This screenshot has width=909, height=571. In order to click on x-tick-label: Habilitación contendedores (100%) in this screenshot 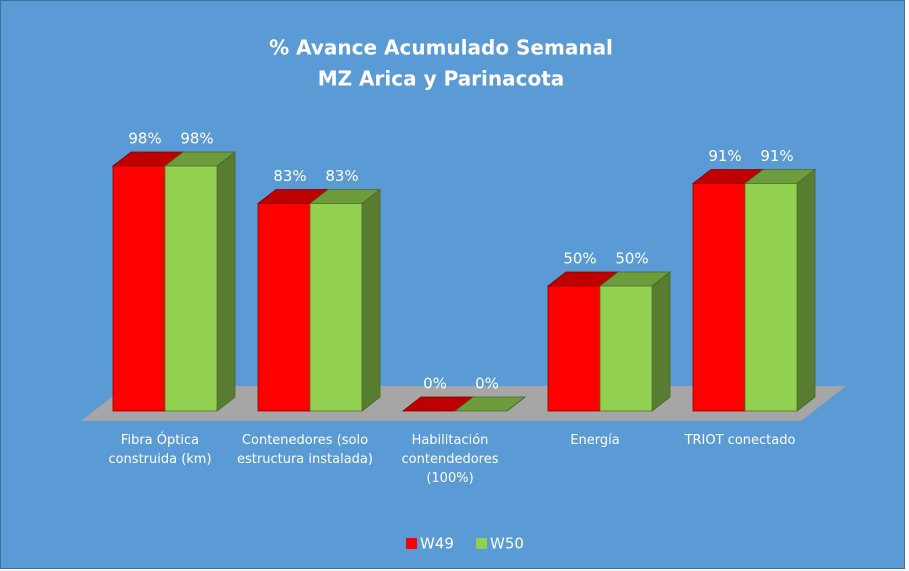, I will do `click(450, 459)`.